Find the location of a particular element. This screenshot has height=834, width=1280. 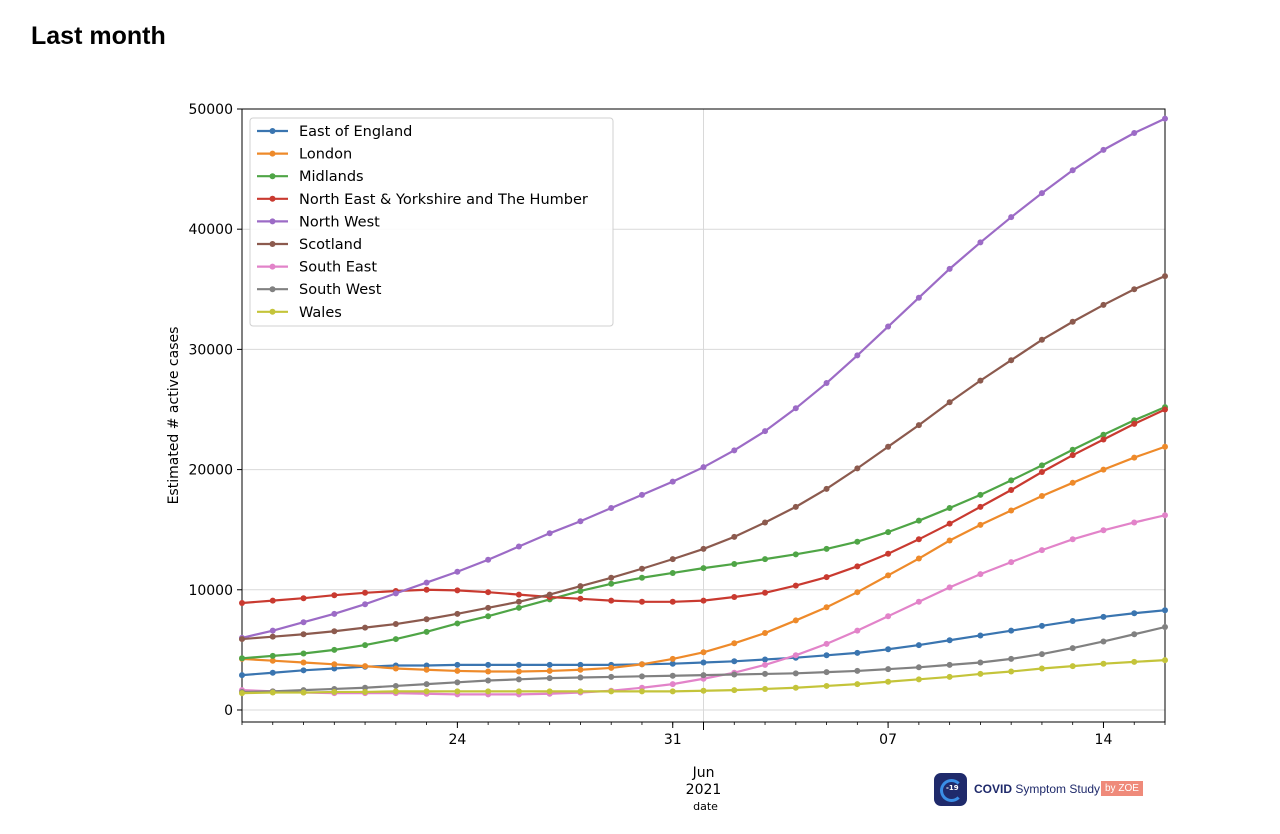

legend-label-north-east-yorkshire-and-the-humber: North East & Yorkshire and The Humber is located at coordinates (443, 200).